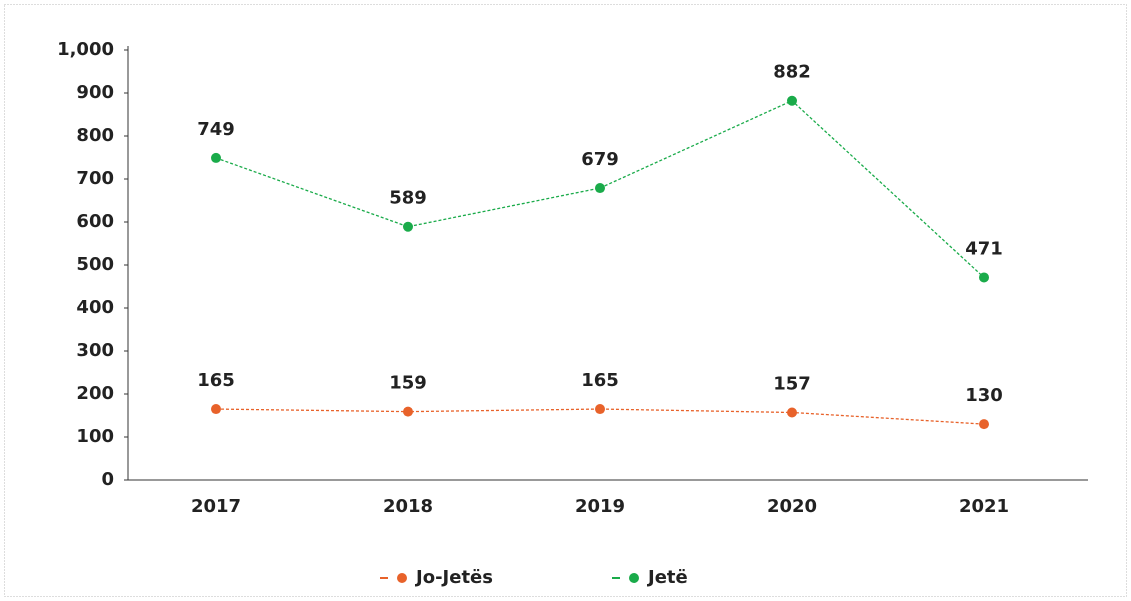 The height and width of the screenshot is (601, 1131). Describe the element at coordinates (600, 506) in the screenshot. I see `x-tick-label: 2019` at that location.